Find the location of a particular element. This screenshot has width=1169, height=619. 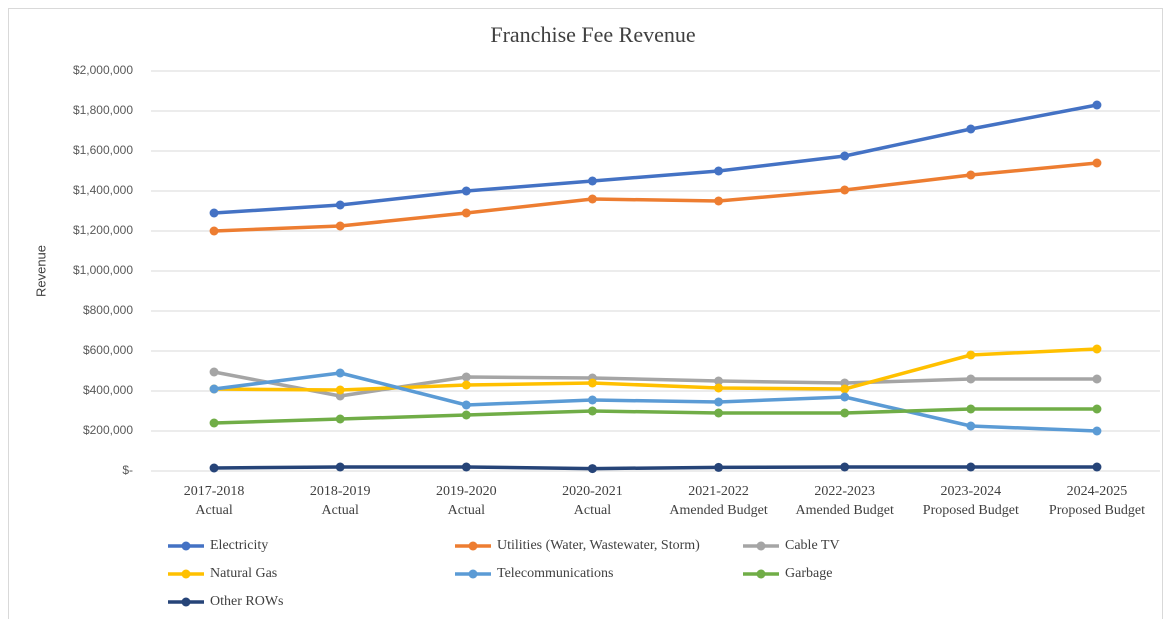

y-tick-label: $- is located at coordinates (127, 470).